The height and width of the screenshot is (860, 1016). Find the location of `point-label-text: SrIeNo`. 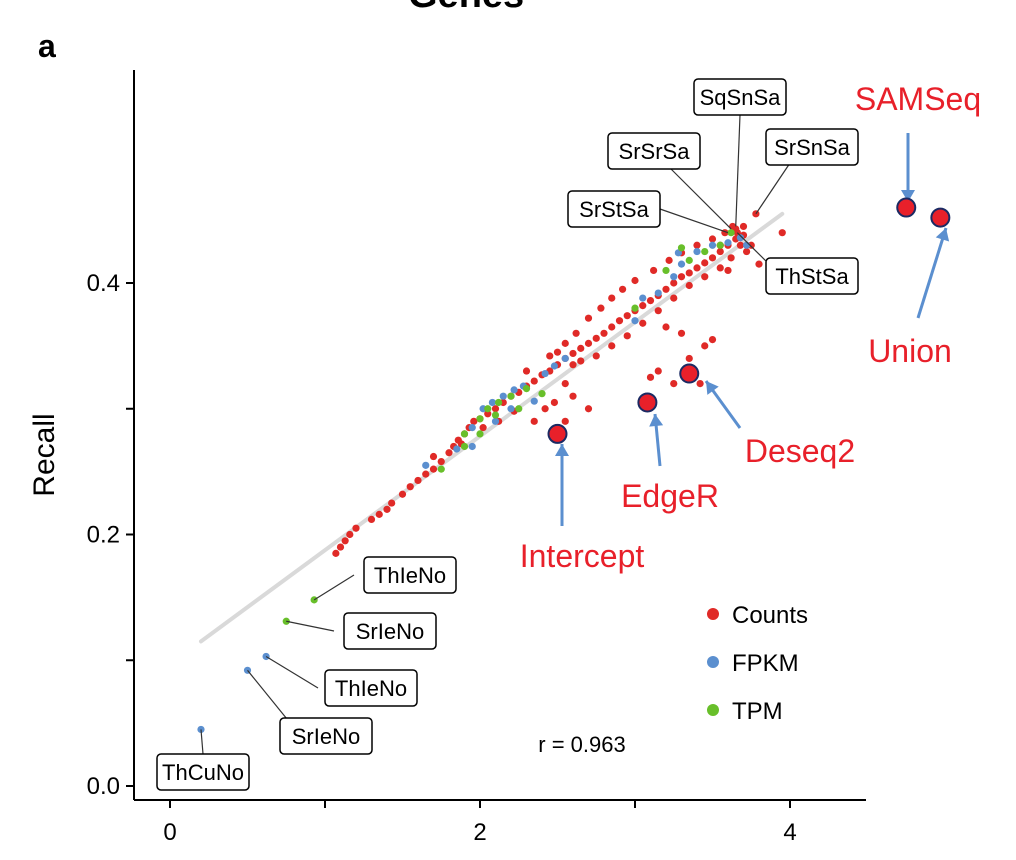

point-label-text: SrIeNo is located at coordinates (326, 736).